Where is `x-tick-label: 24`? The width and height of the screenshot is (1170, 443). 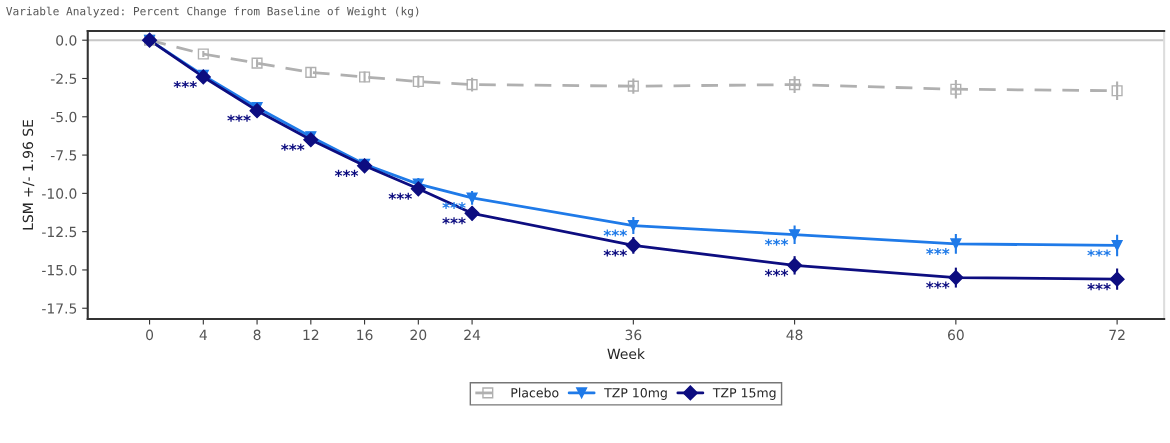
x-tick-label: 24 is located at coordinates (472, 334).